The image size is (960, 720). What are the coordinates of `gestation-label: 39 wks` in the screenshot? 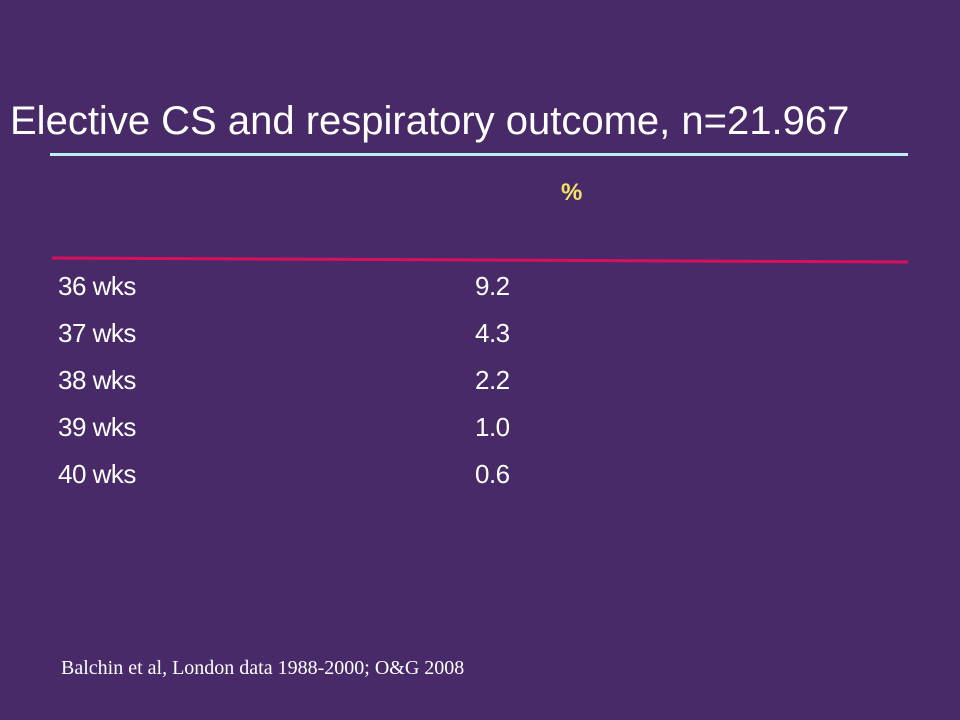 It's located at (97, 427).